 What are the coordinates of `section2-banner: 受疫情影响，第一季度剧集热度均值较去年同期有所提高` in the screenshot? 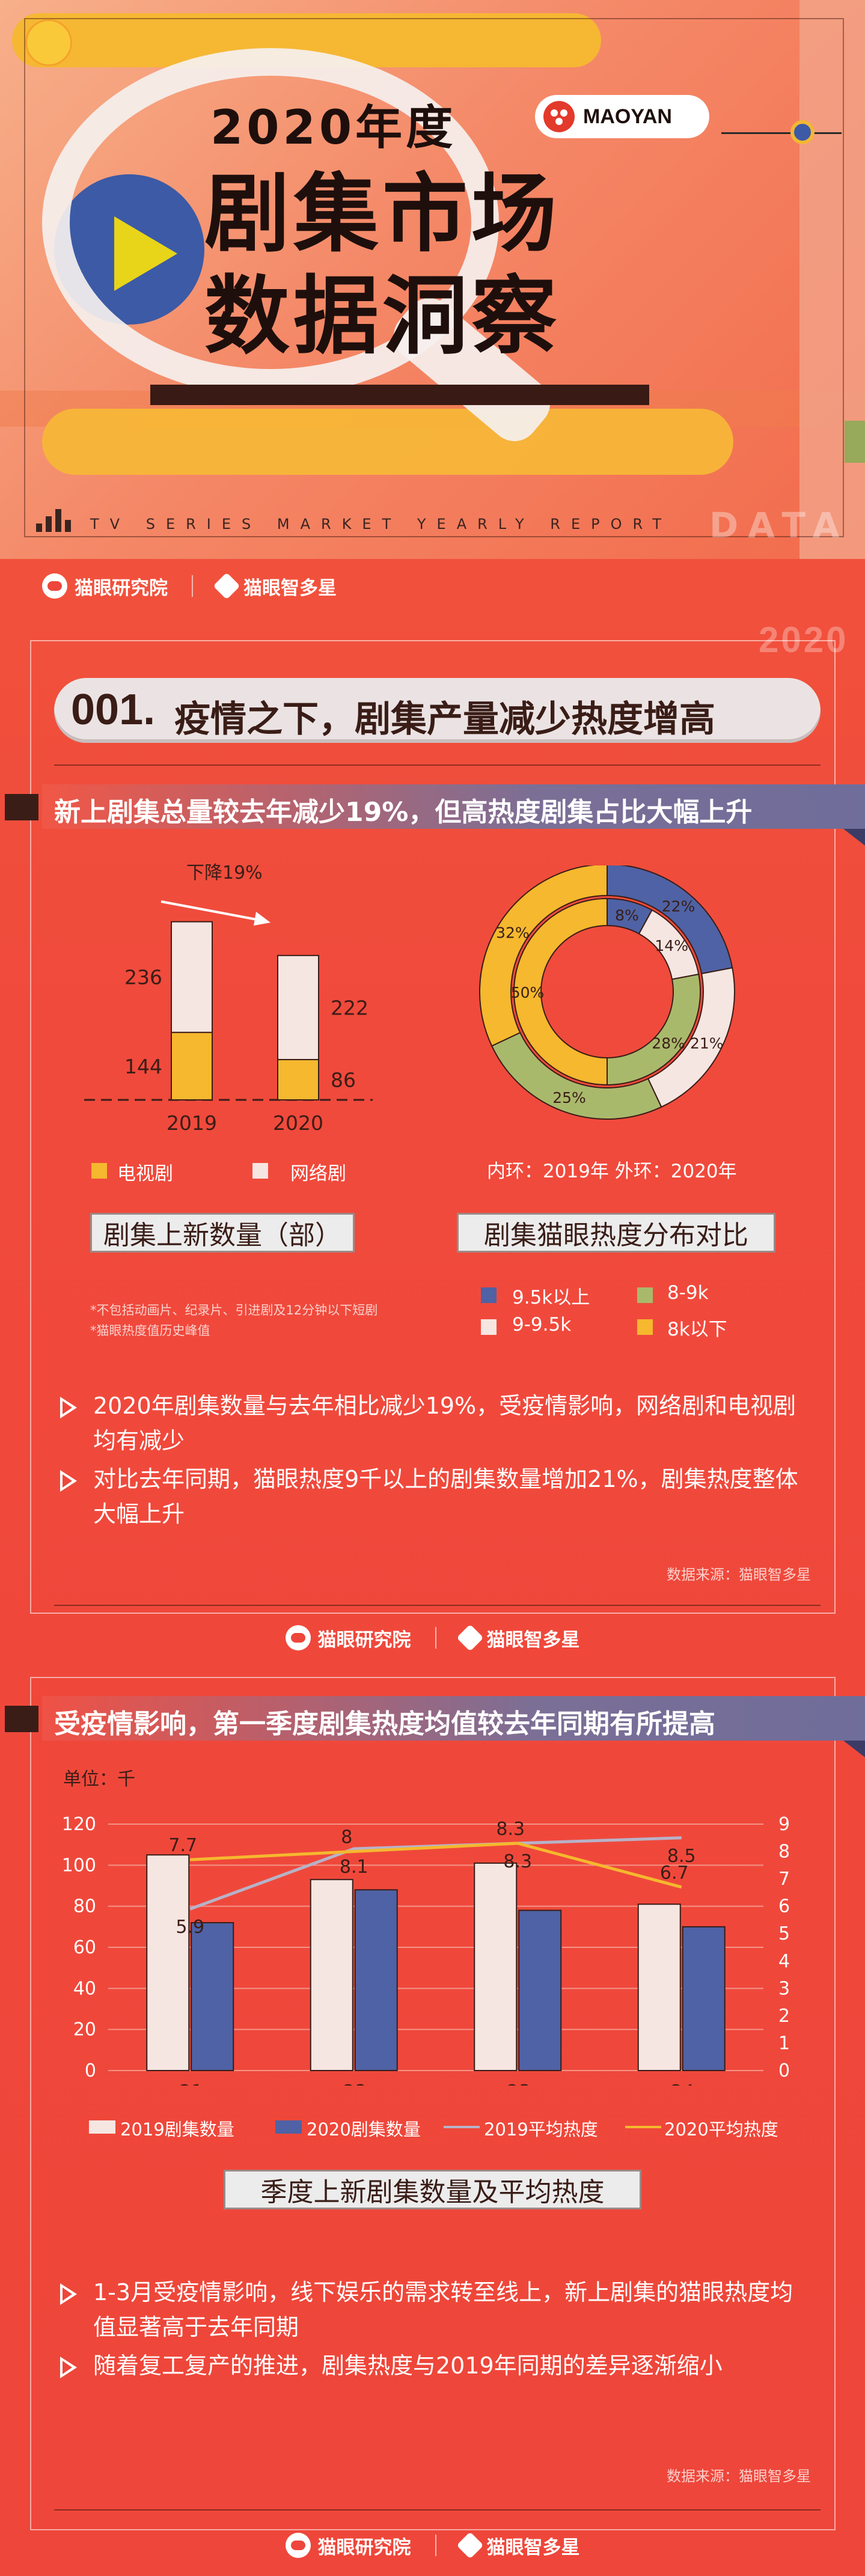 It's located at (432, 1726).